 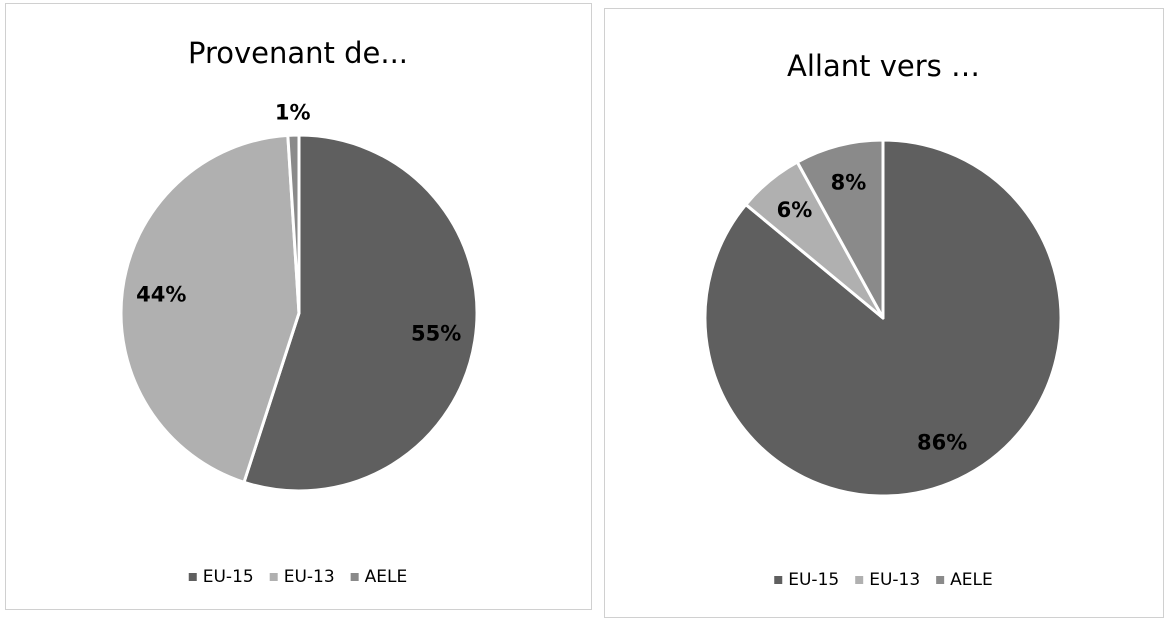 What do you see at coordinates (161, 295) in the screenshot?
I see `data-label: 44%` at bounding box center [161, 295].